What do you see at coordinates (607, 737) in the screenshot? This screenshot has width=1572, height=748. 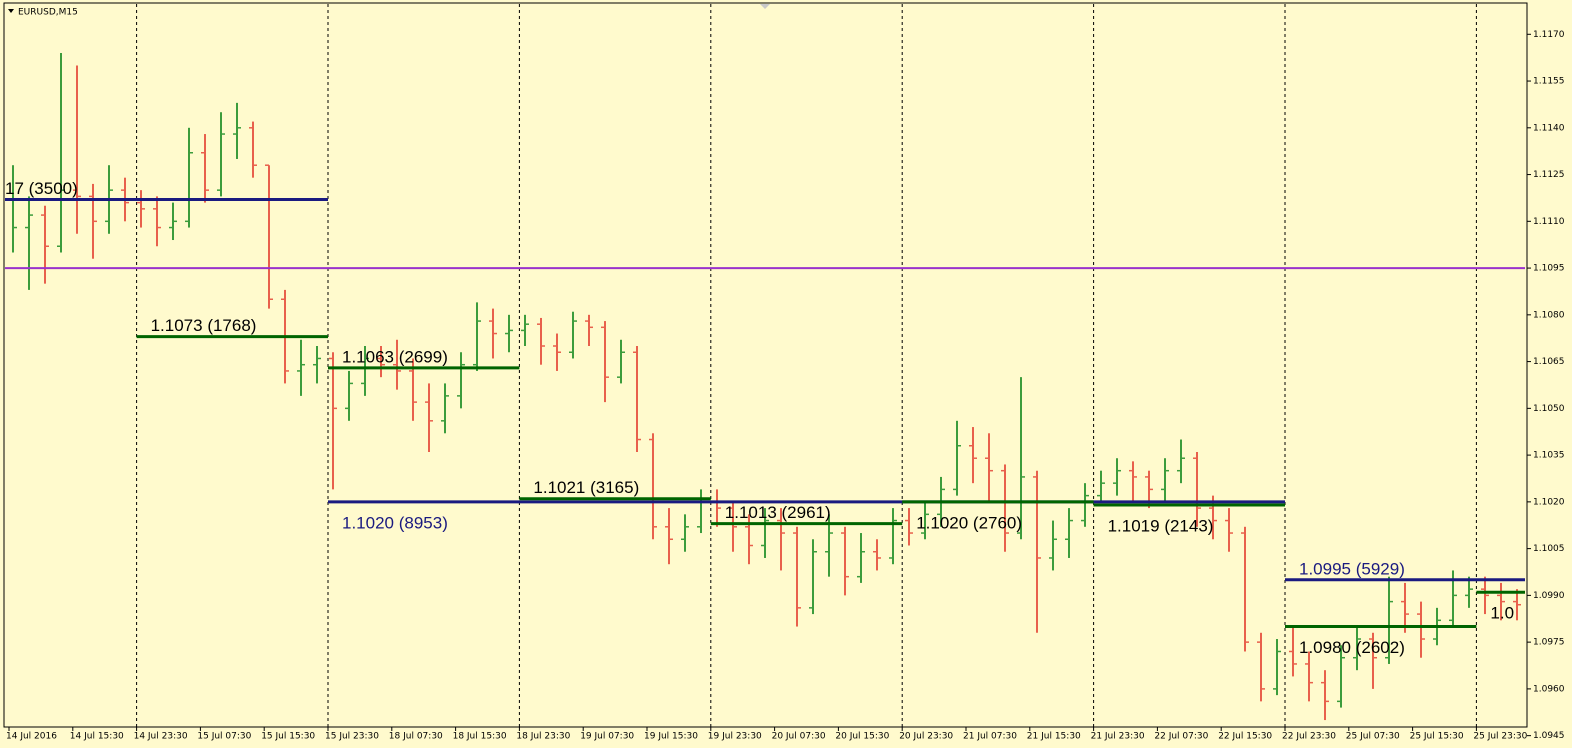 I see `x-tick-label: 19 Jul 07:30` at bounding box center [607, 737].